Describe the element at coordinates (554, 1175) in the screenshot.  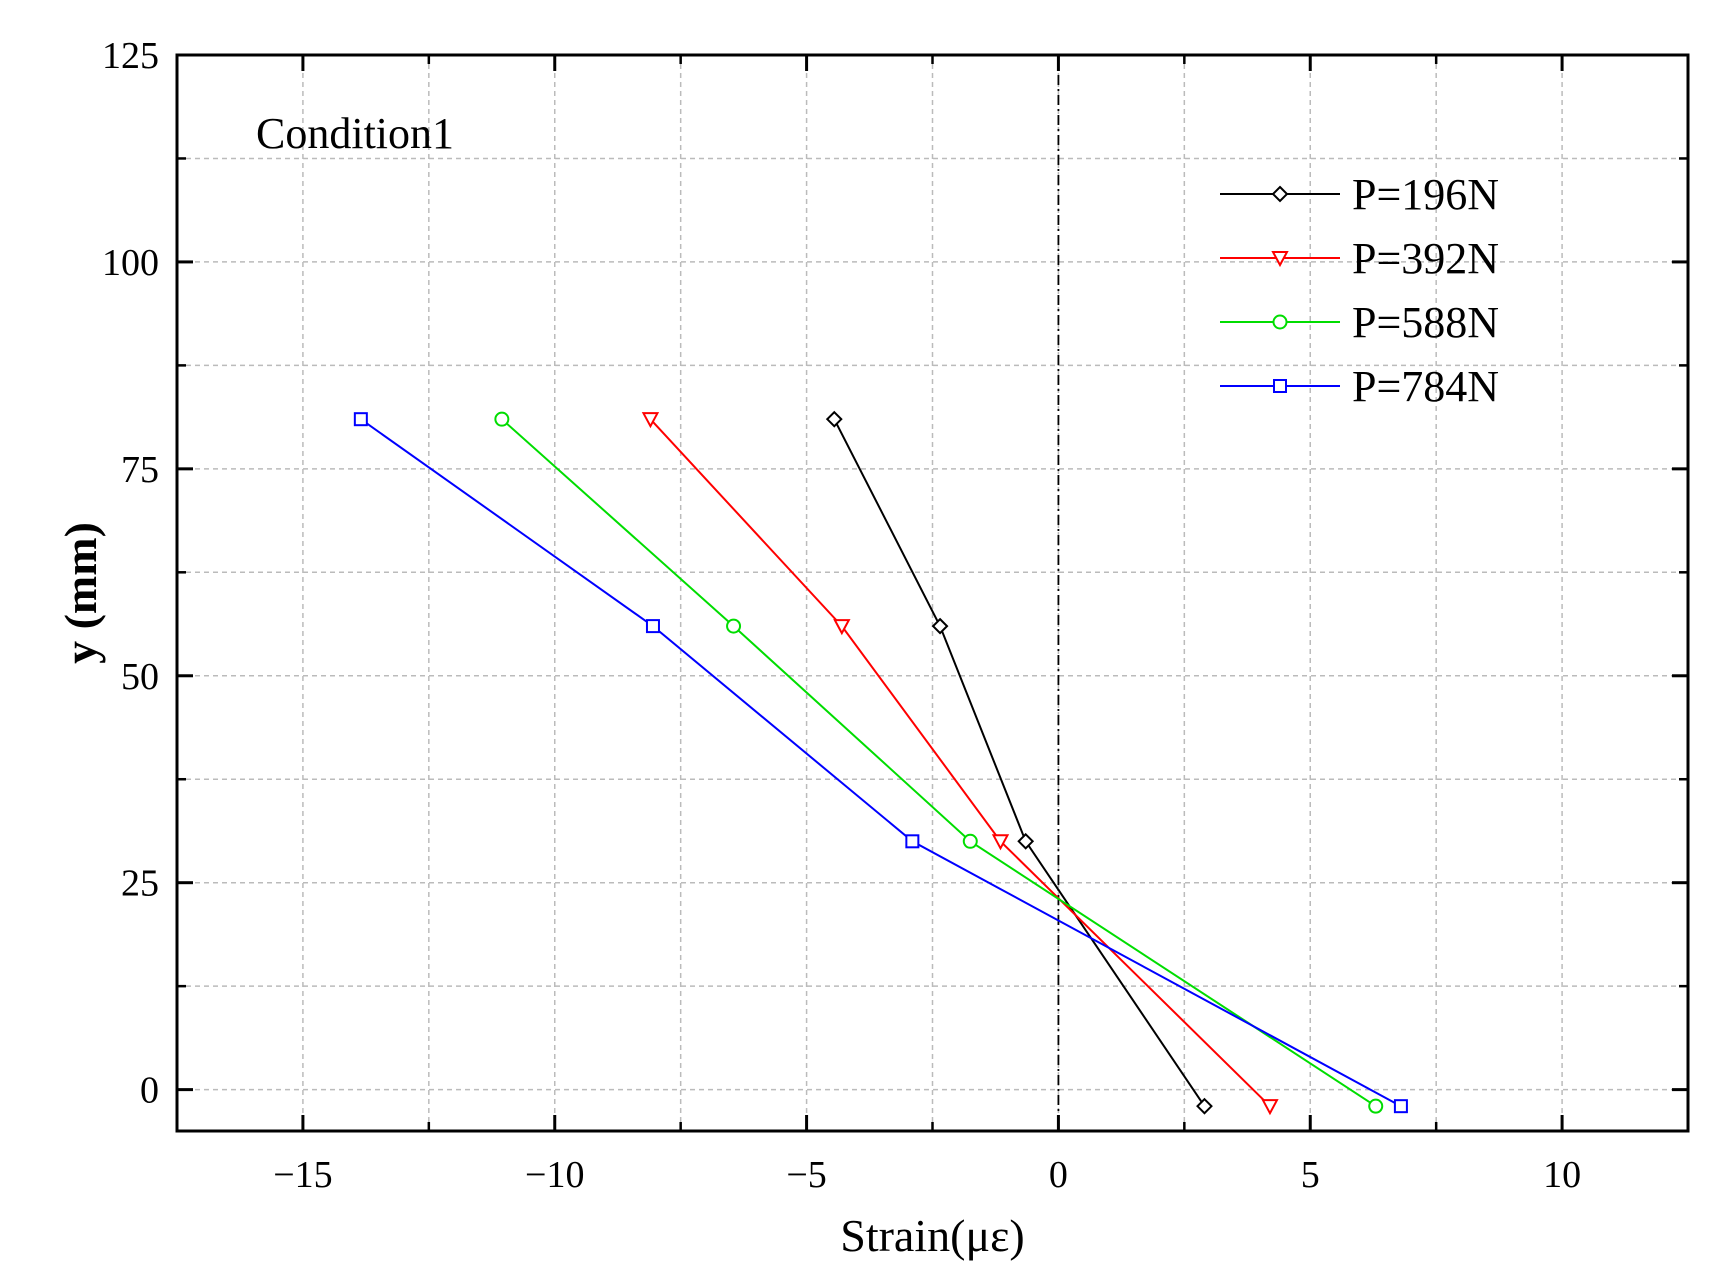
I see `x-tick-label: −10` at that location.